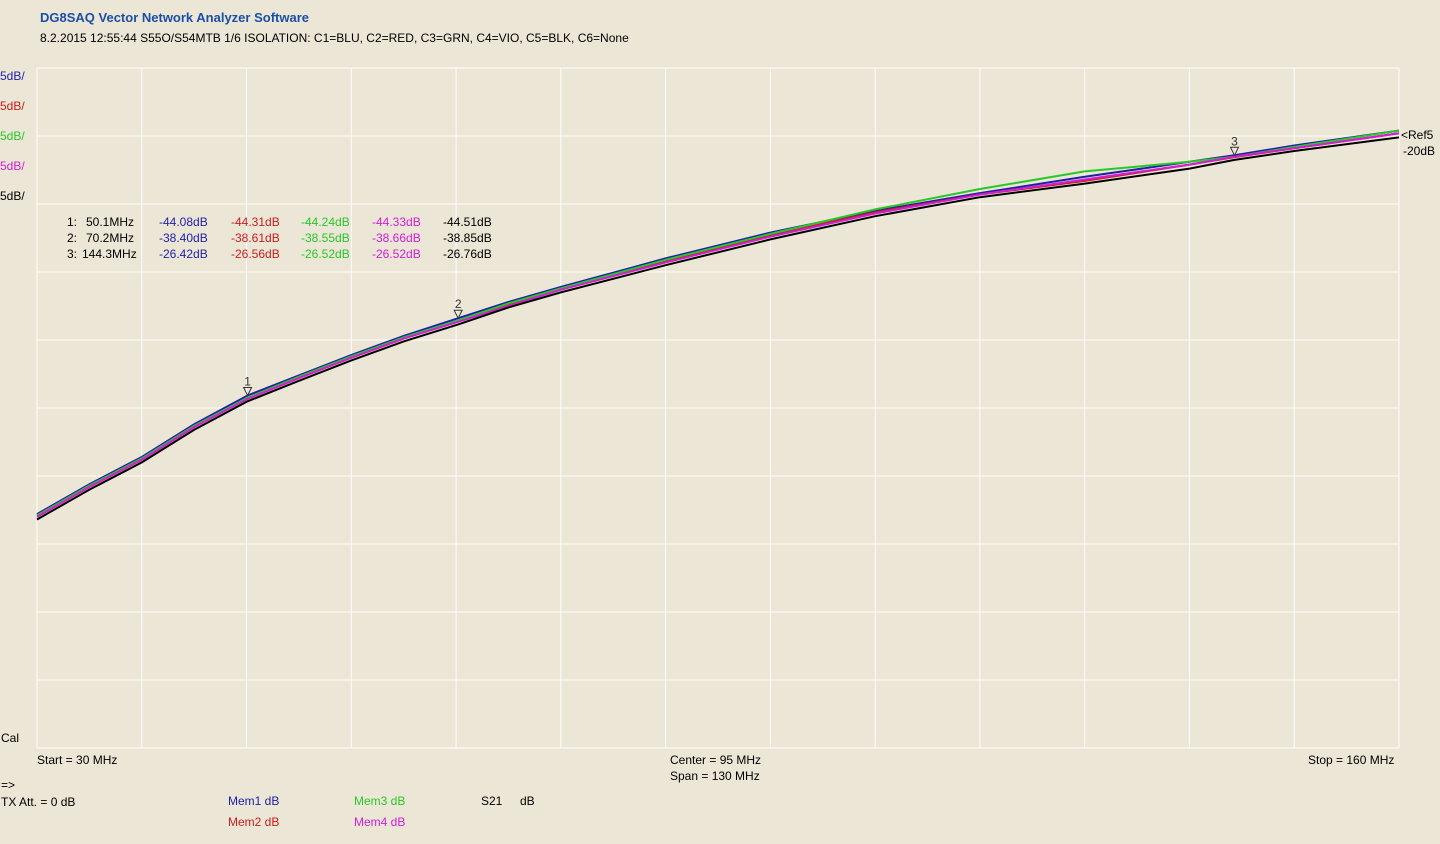 The width and height of the screenshot is (1440, 844). What do you see at coordinates (109, 254) in the screenshot?
I see `marker-freq: 144.3MHz` at bounding box center [109, 254].